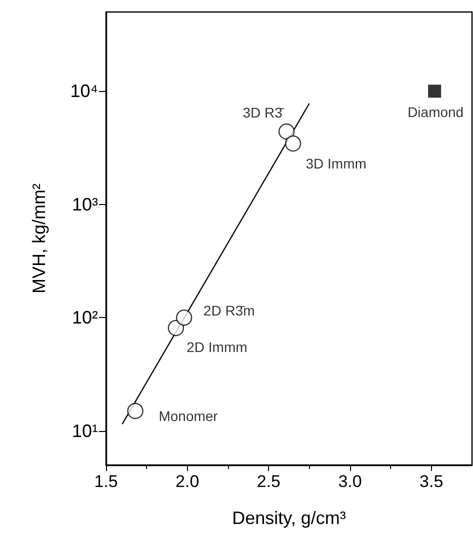 The width and height of the screenshot is (473, 540). I want to click on annotation: 3D R3̄, so click(263, 112).